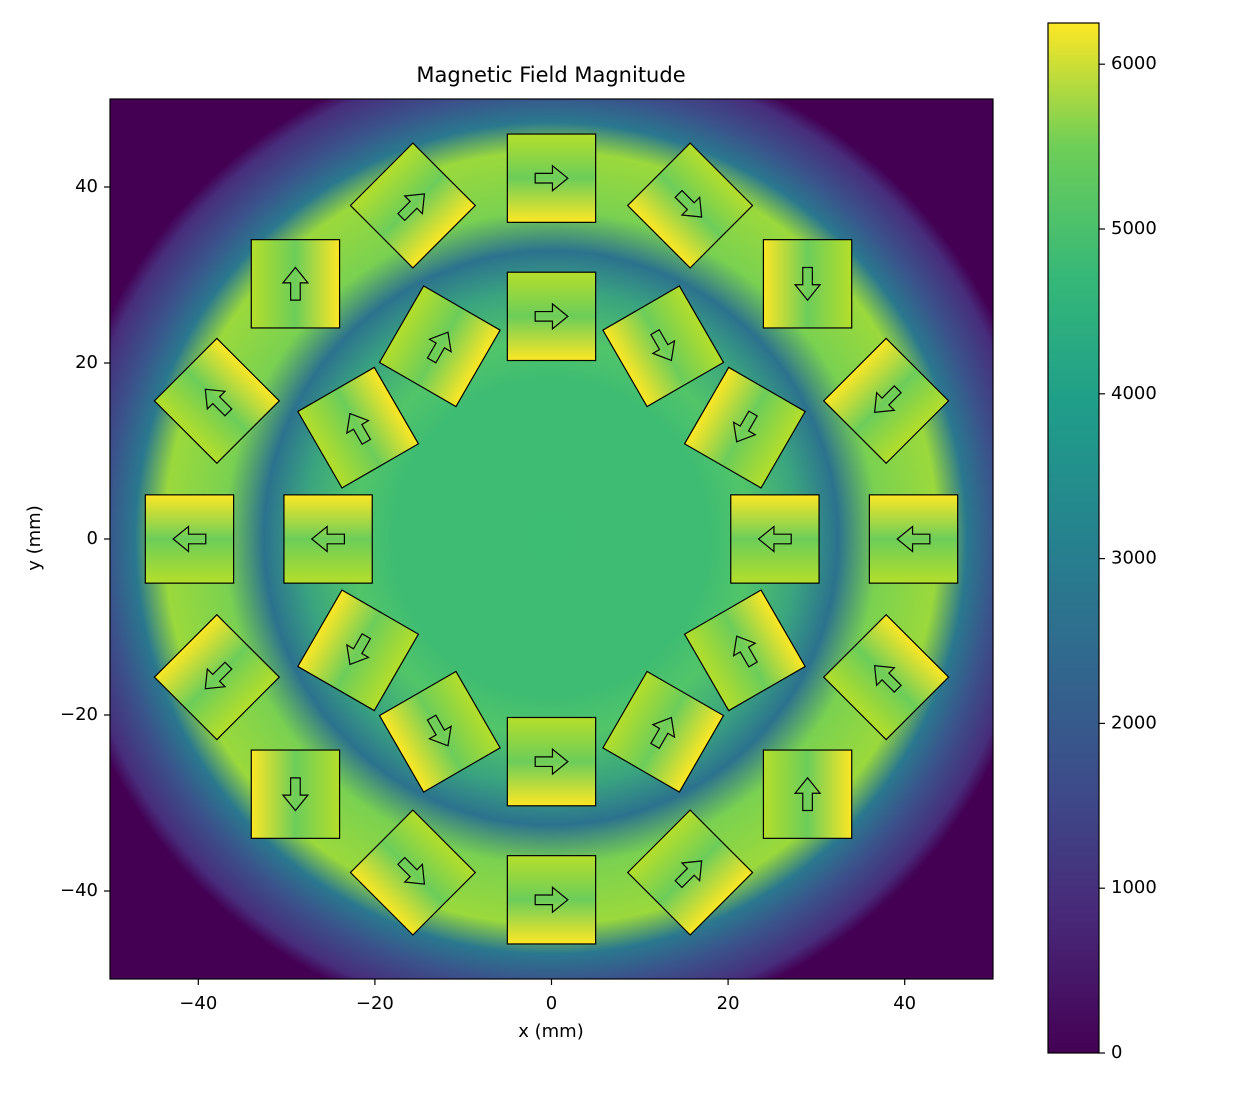 This screenshot has width=1235, height=1101. Describe the element at coordinates (1134, 722) in the screenshot. I see `colorbar-tick-label: 2000` at that location.